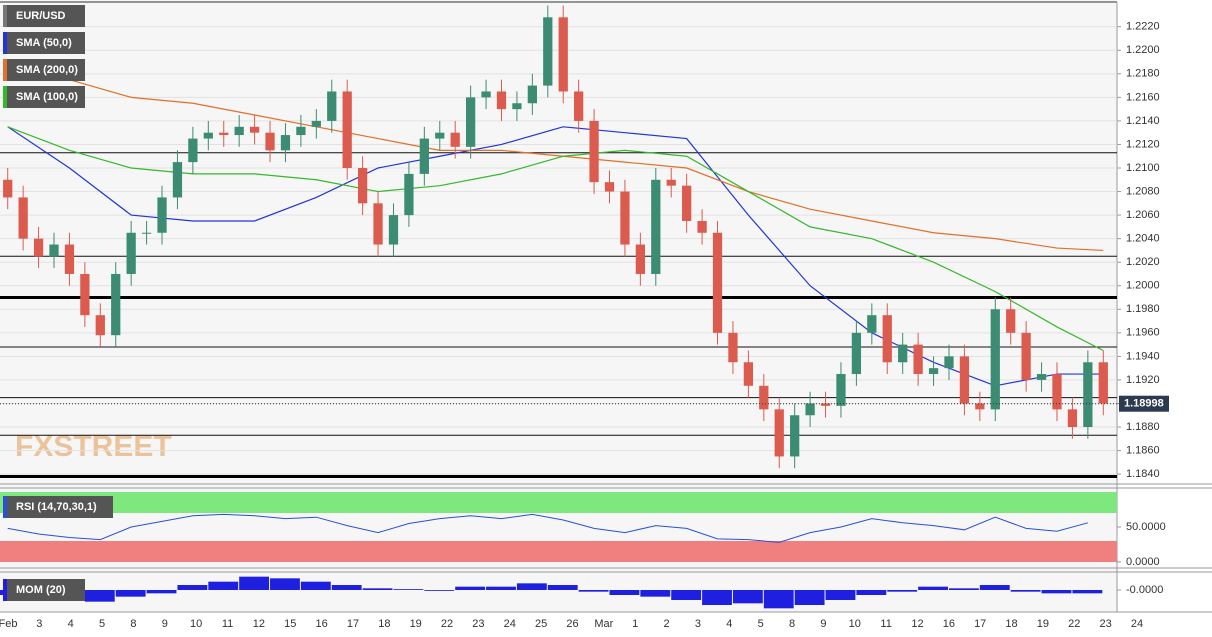  What do you see at coordinates (1144, 590) in the screenshot?
I see `y-tick-label: -0.0000` at bounding box center [1144, 590].